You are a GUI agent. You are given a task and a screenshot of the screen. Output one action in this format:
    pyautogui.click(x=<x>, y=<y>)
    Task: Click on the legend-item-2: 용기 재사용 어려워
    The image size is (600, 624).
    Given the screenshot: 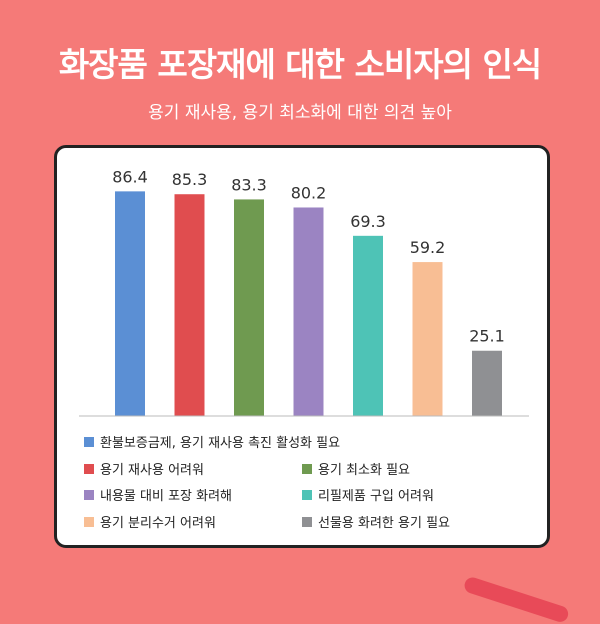 What is the action you would take?
    pyautogui.click(x=144, y=468)
    